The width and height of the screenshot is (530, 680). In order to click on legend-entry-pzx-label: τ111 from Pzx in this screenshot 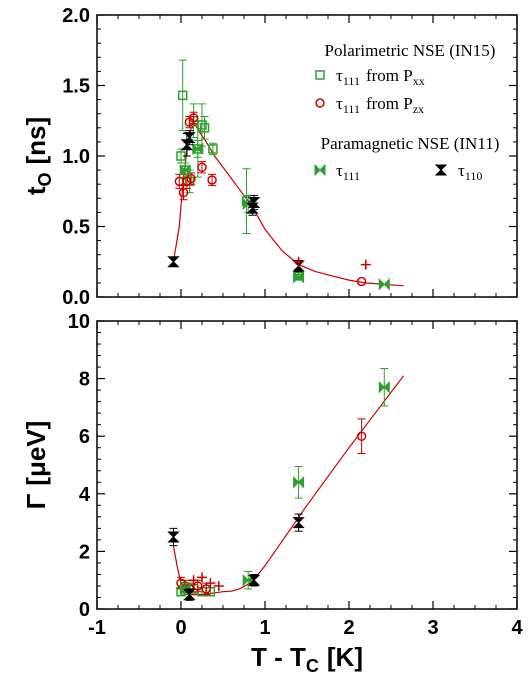, I will do `click(380, 105)`.